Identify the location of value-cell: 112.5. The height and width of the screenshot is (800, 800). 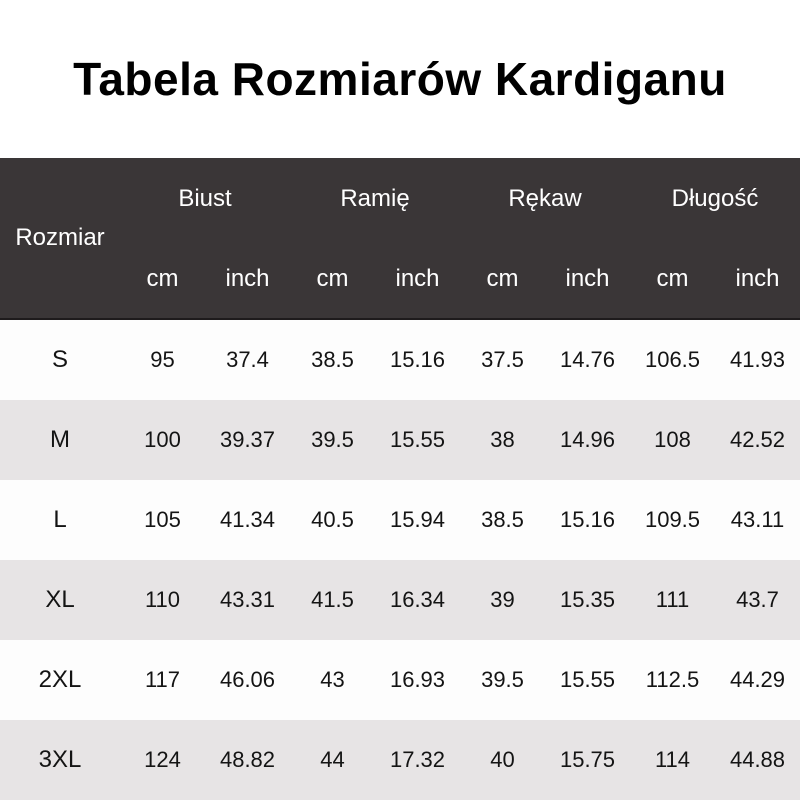
(672, 679).